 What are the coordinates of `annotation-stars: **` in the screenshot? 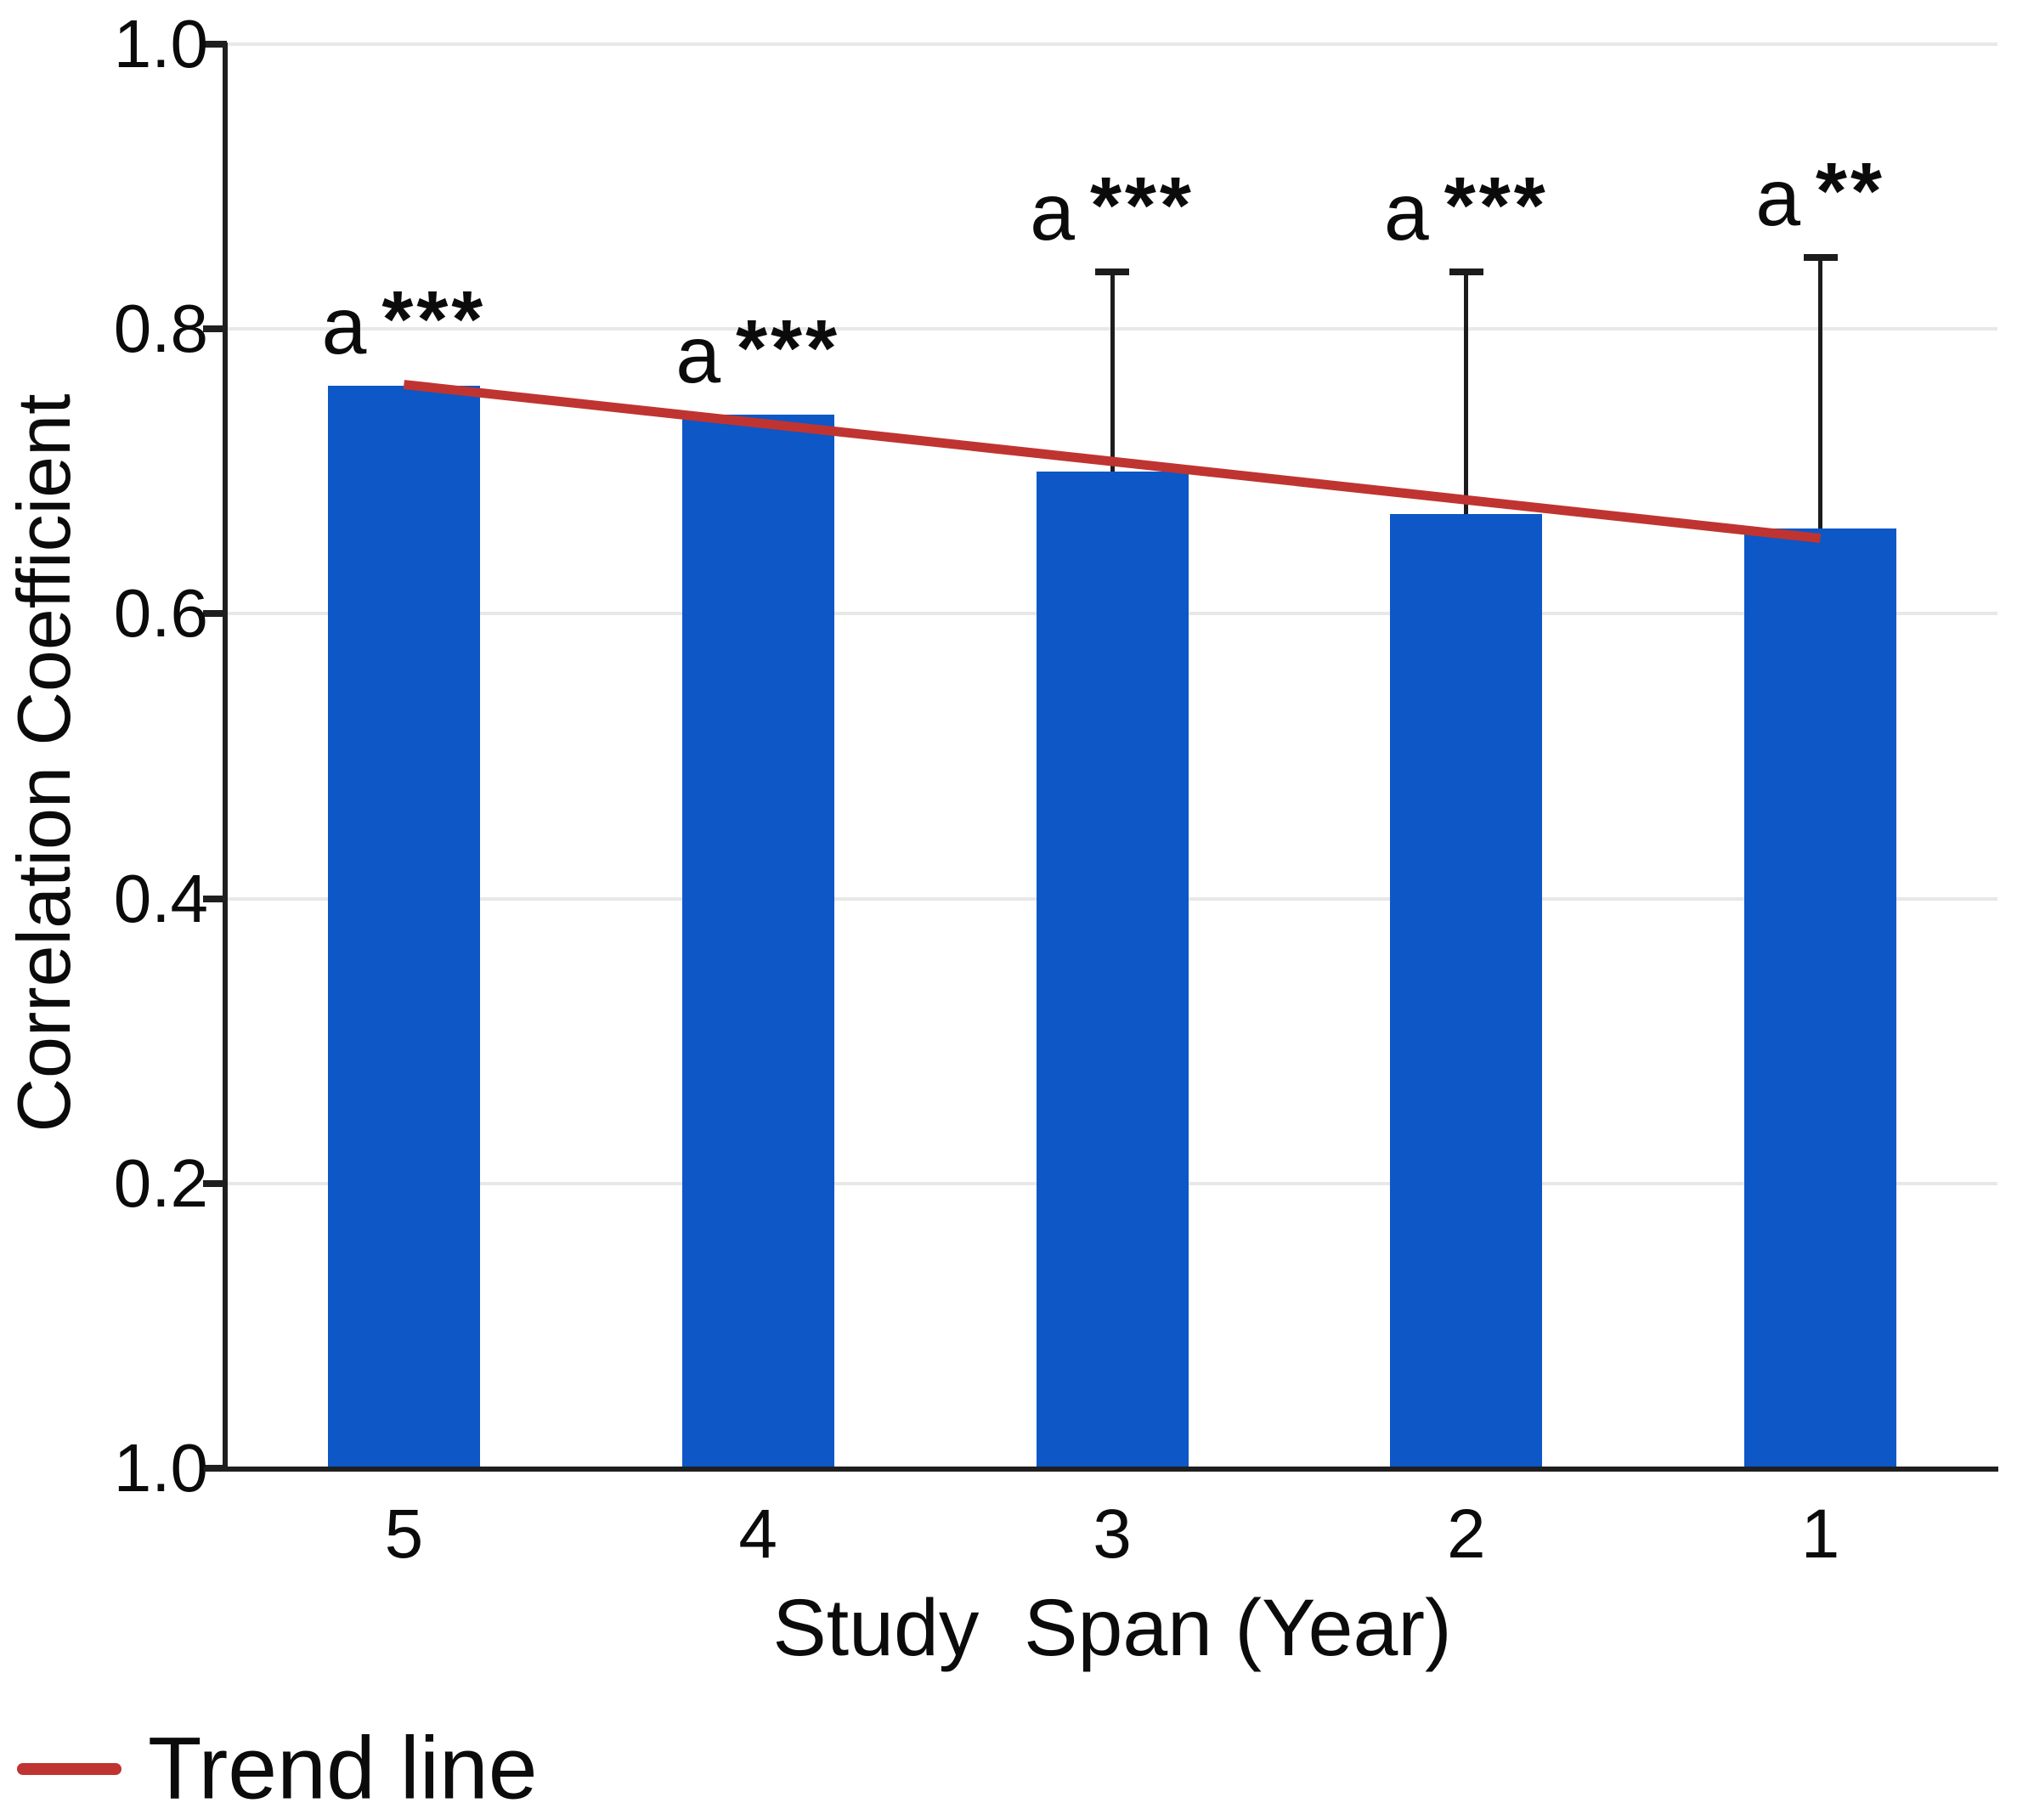 It's located at (1851, 191).